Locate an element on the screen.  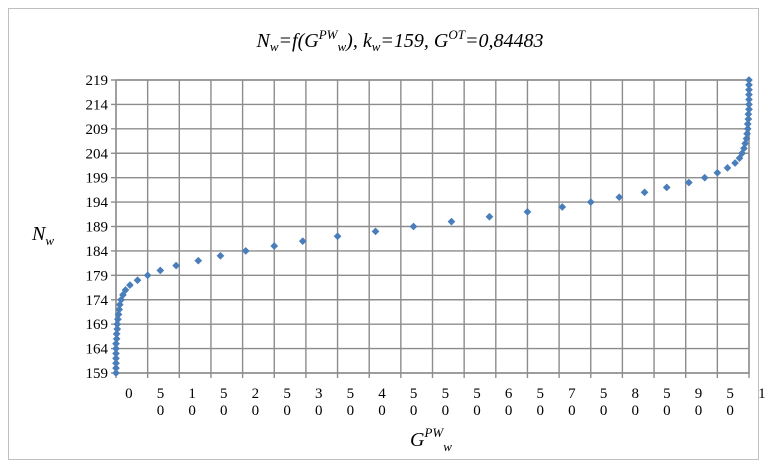
y-tick-label: 194 is located at coordinates (97, 203).